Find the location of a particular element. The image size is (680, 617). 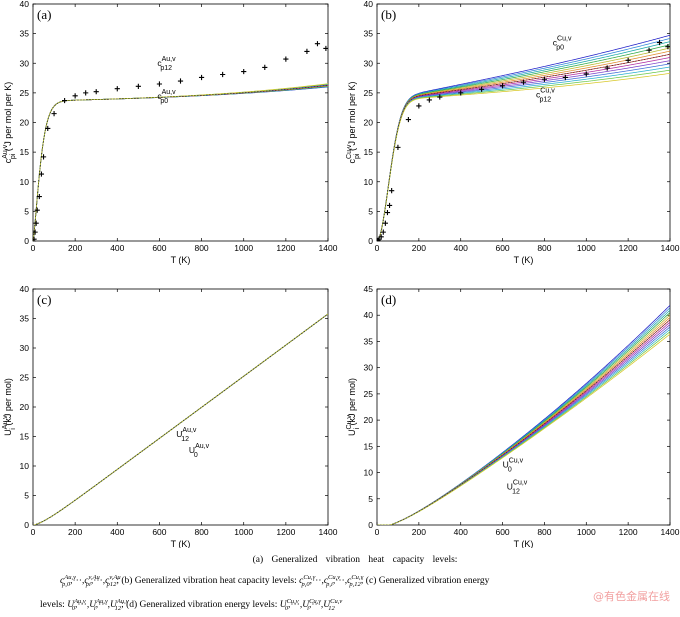

series-core-line is located at coordinates (180, 163).